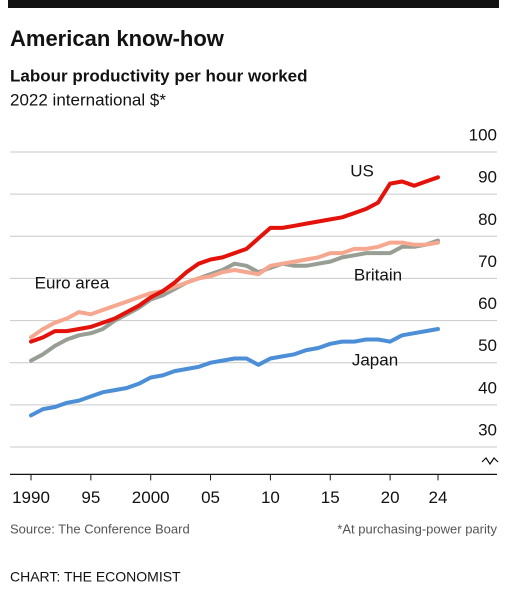 This screenshot has height=594, width=507. Describe the element at coordinates (270, 497) in the screenshot. I see `x-tick-label: 10` at that location.